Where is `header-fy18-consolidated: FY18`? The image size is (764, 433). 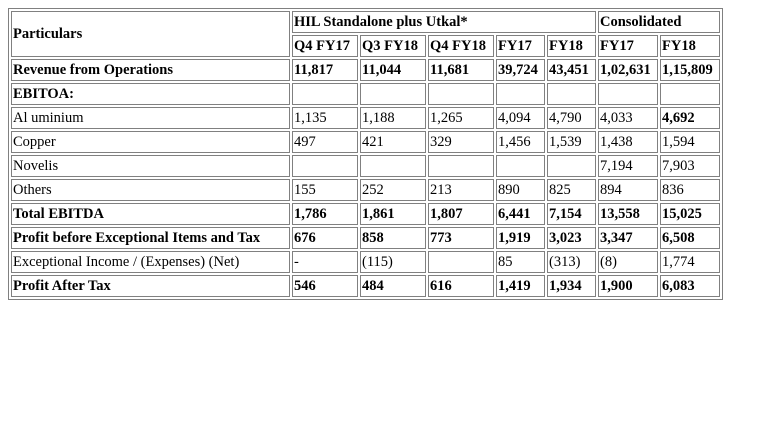 header-fy18-consolidated: FY18 is located at coordinates (690, 46).